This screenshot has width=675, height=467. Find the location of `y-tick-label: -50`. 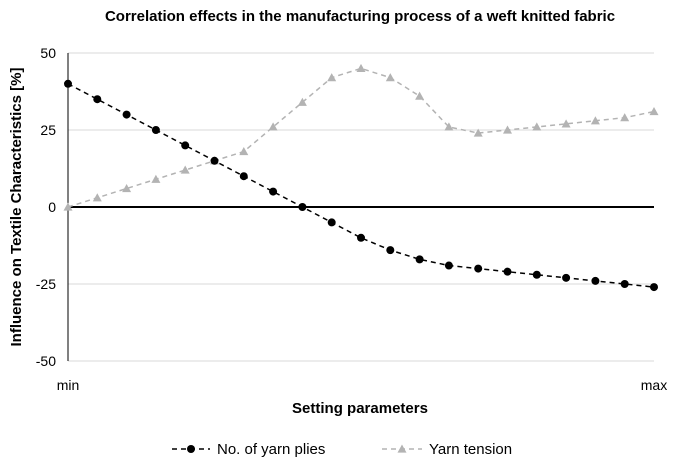

y-tick-label: -50 is located at coordinates (46, 361).